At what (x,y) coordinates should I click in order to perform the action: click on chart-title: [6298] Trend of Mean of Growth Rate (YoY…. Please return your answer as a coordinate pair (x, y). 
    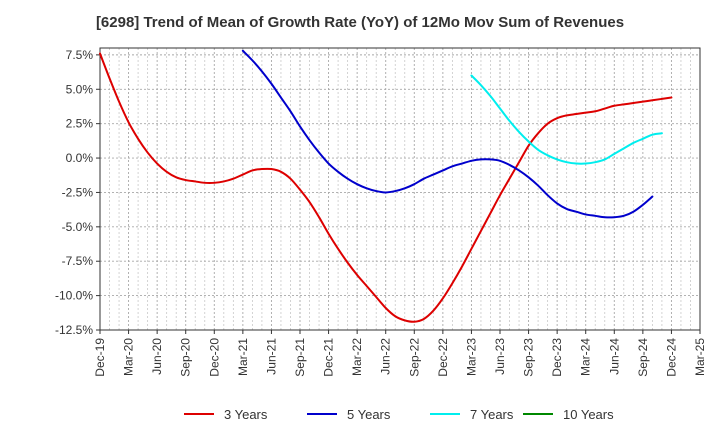
    Looking at the image, I should click on (360, 22).